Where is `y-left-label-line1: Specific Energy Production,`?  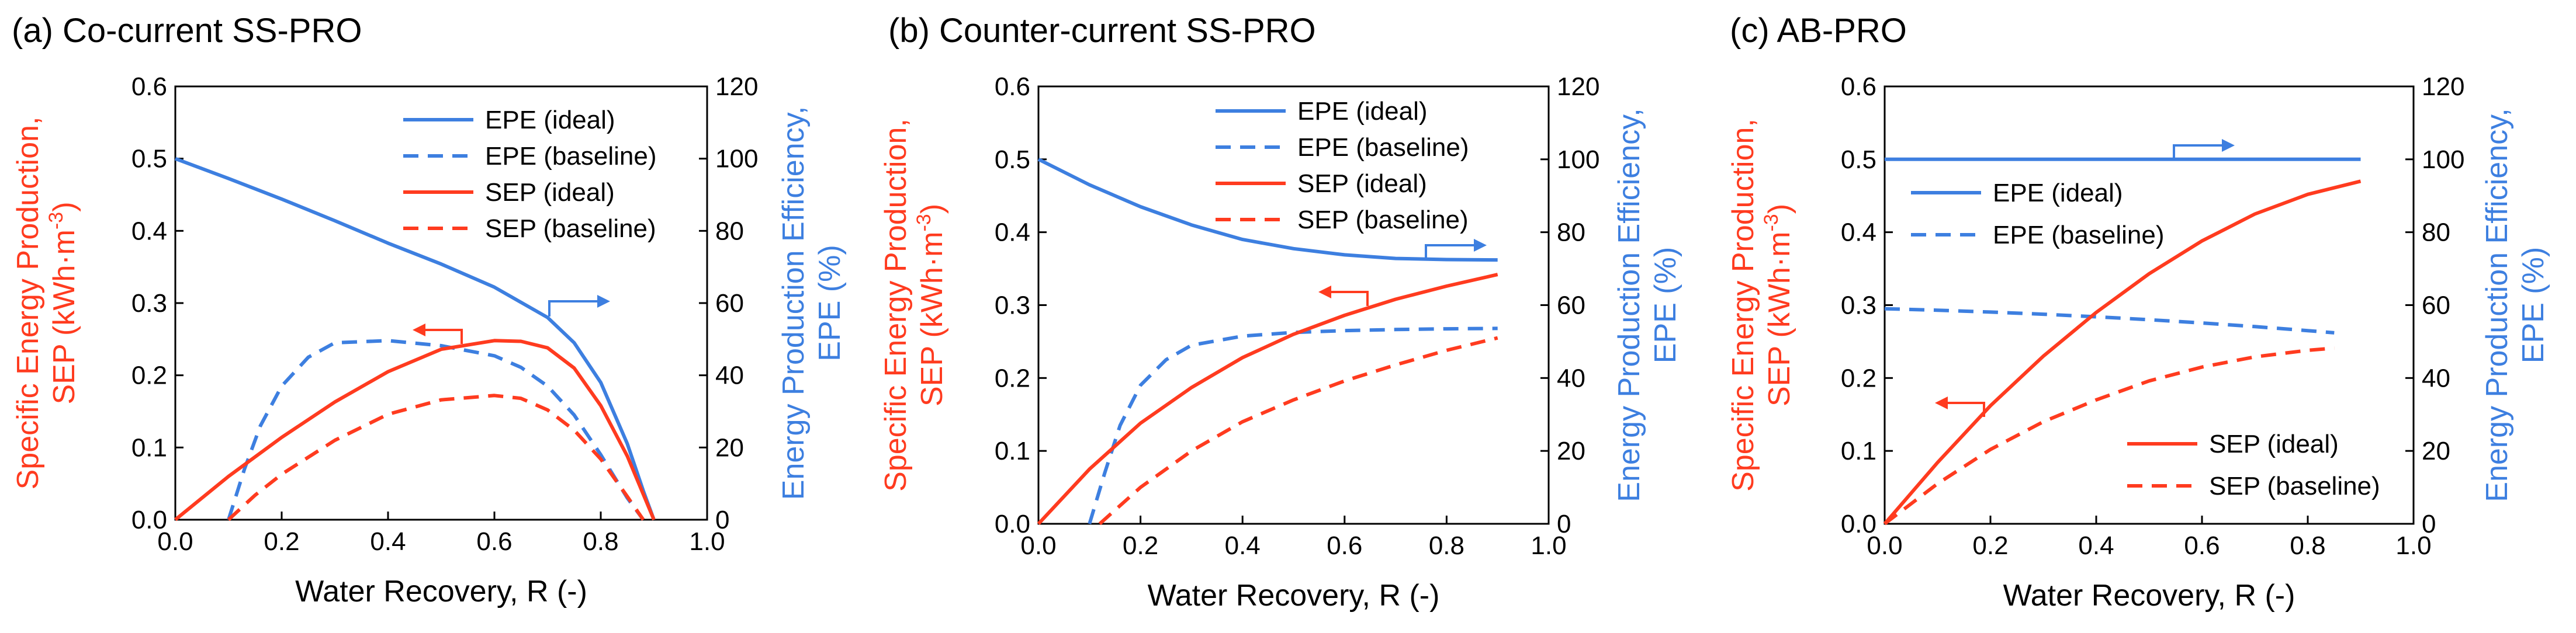 y-left-label-line1: Specific Energy Production, is located at coordinates (896, 305).